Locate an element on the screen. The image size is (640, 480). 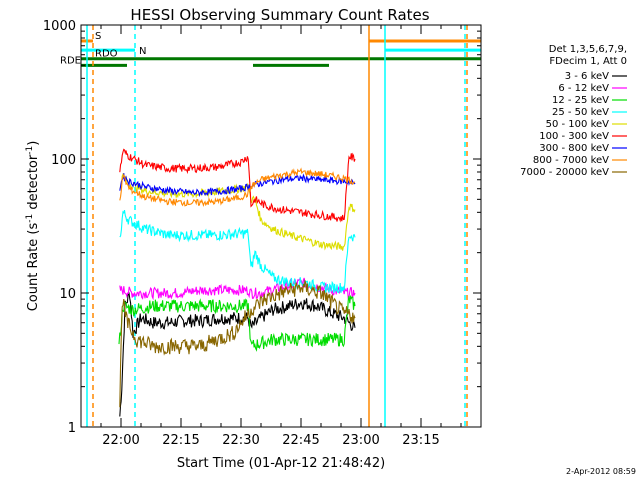
chart-title: HESSI Observing Summary Count Rates is located at coordinates (279, 15).